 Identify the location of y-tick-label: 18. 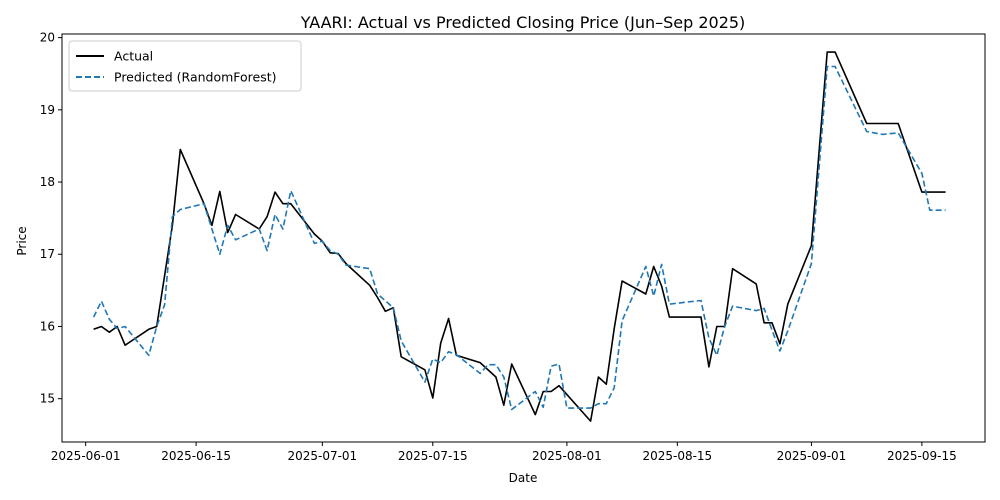
(47, 182).